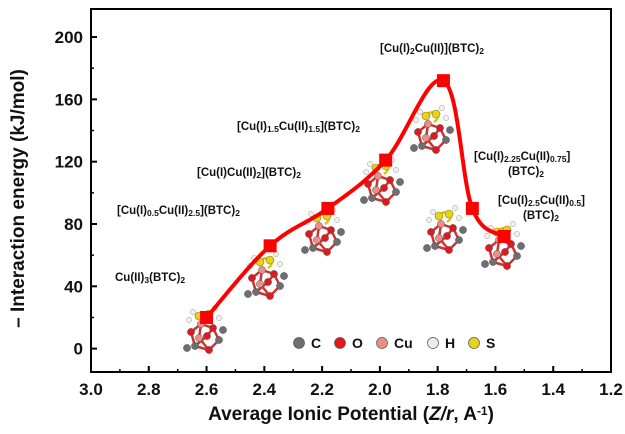 The height and width of the screenshot is (434, 625). What do you see at coordinates (91, 389) in the screenshot?
I see `x-tick-label: 3.0` at bounding box center [91, 389].